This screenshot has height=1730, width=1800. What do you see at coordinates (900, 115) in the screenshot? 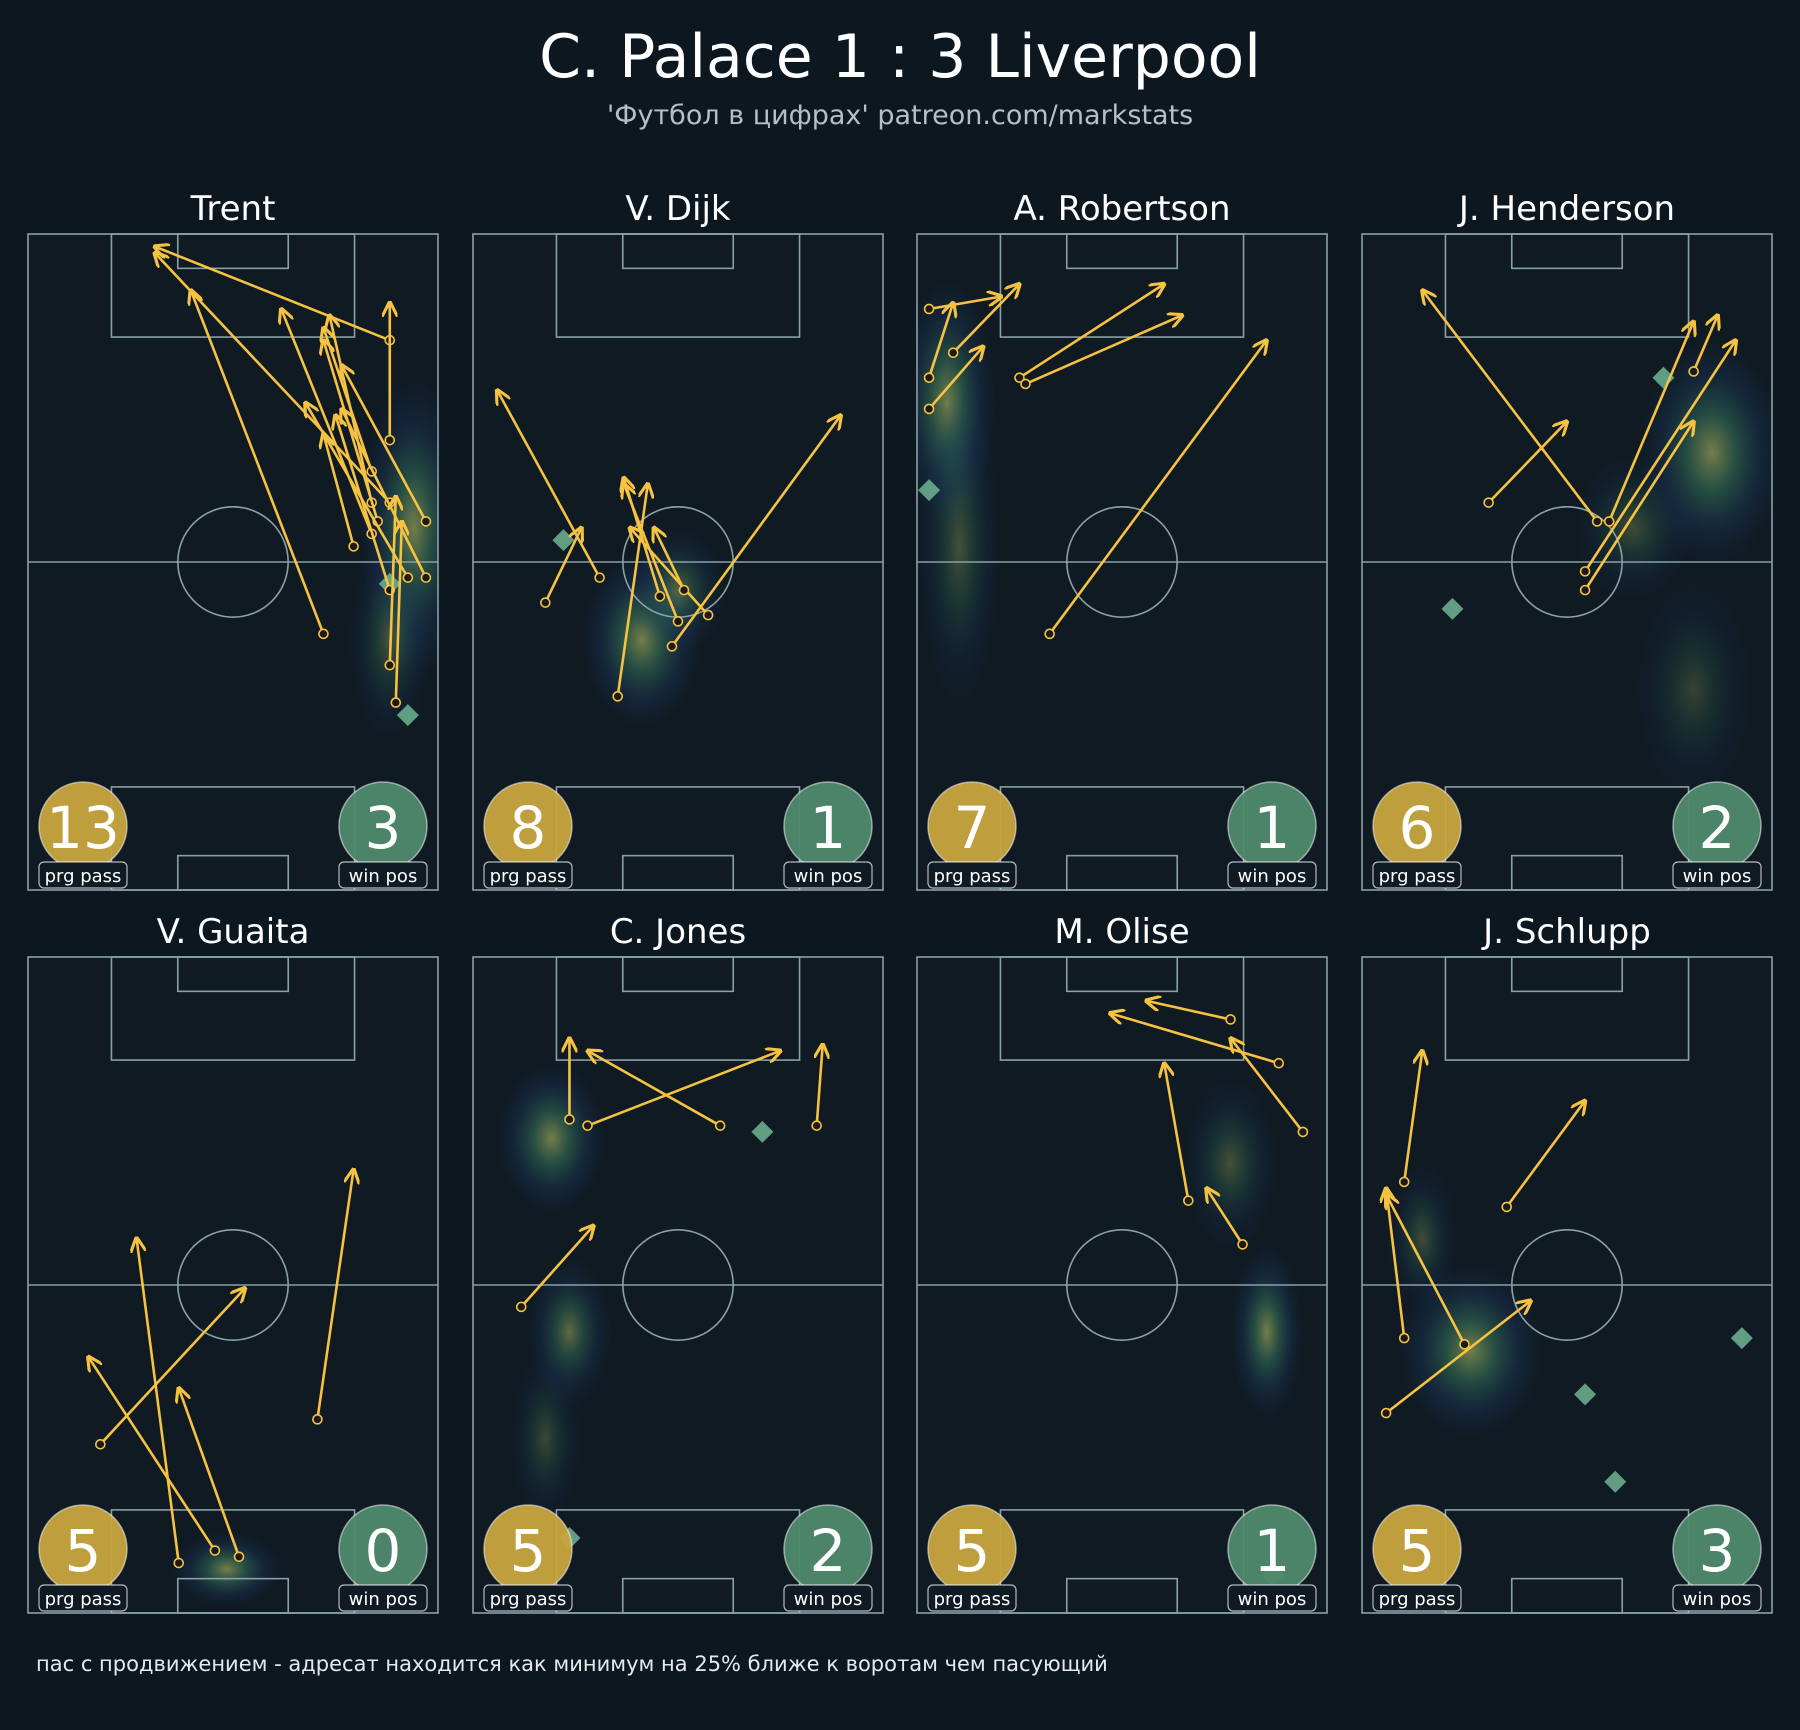
I see `chart-subtitle: 'Футбол в цифрах' patreon.com/markstats` at bounding box center [900, 115].